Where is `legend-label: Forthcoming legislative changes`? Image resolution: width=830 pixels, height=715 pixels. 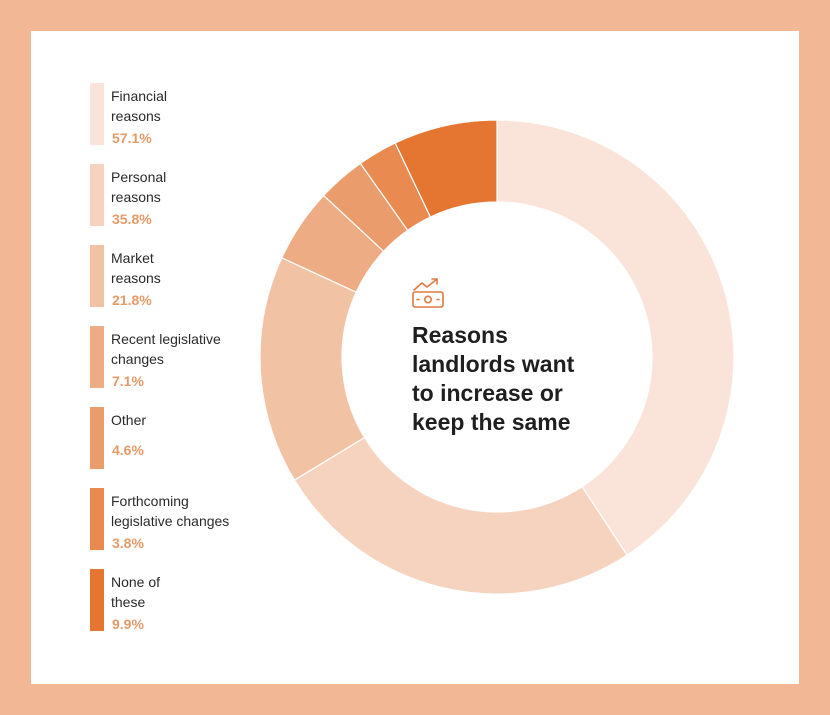 legend-label: Forthcoming legislative changes is located at coordinates (170, 511).